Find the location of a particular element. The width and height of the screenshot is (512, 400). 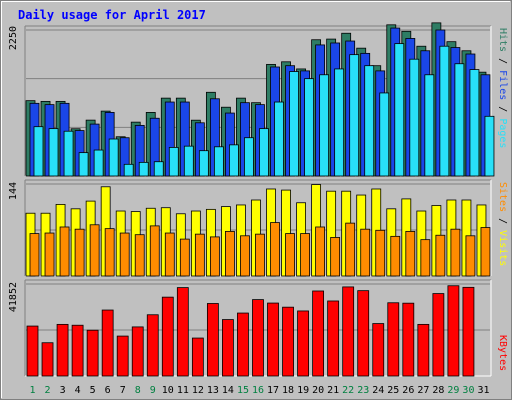

x-tick-label: 19 is located at coordinates (303, 390).